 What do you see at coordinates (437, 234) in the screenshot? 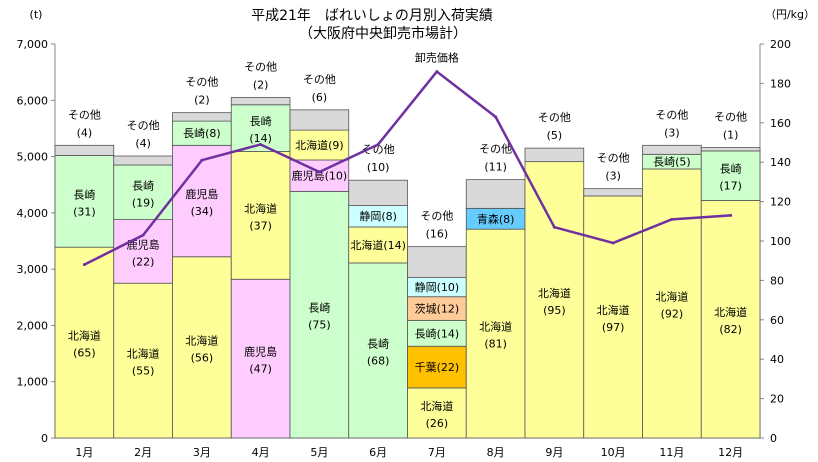
I see `other-percent: (16)` at bounding box center [437, 234].